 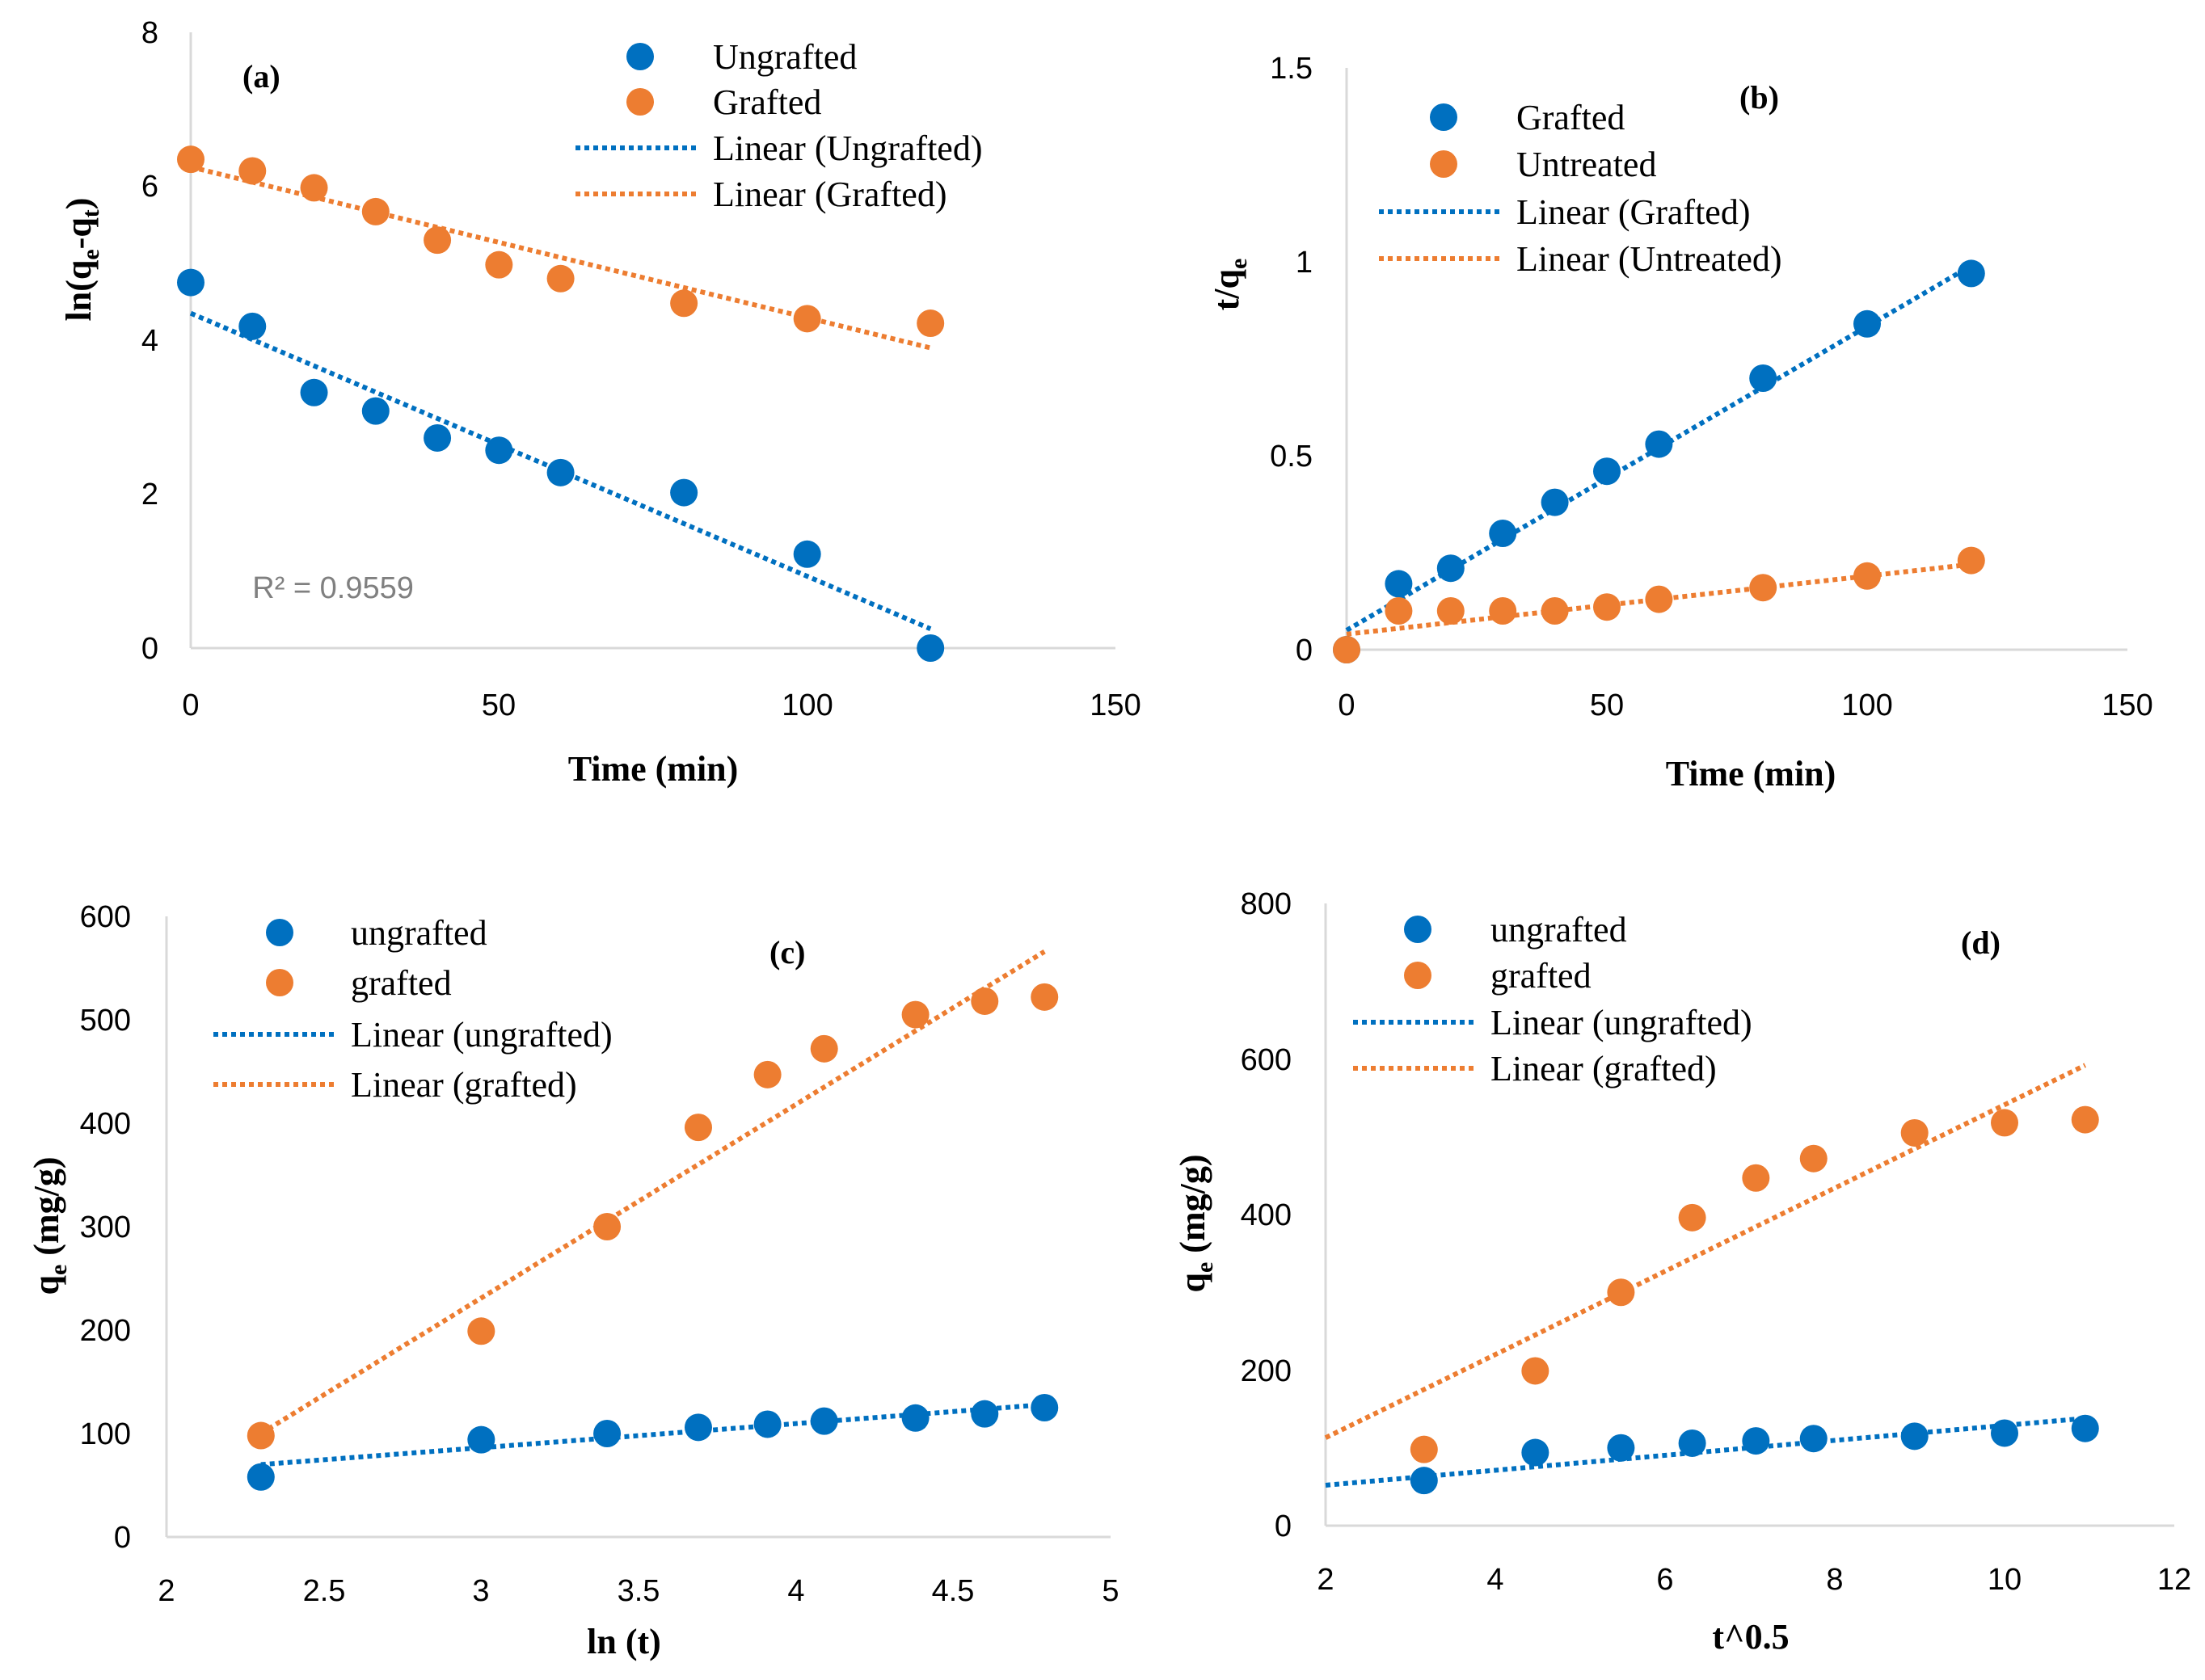 I want to click on x-tick-label: 50, so click(x=1607, y=705).